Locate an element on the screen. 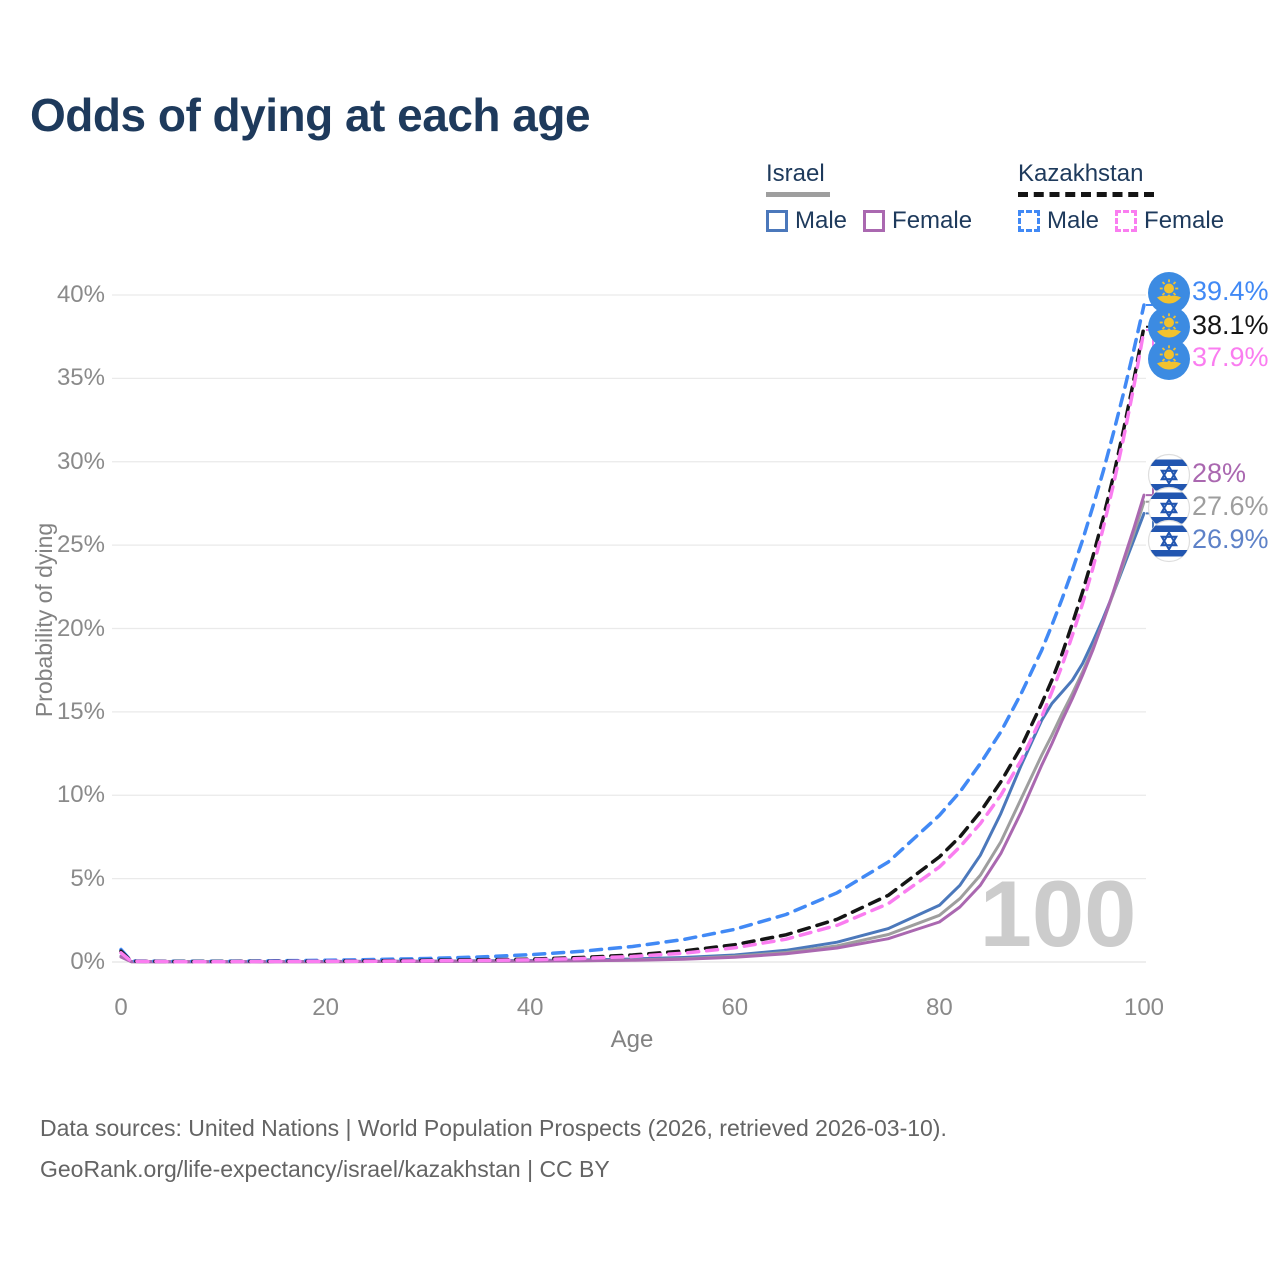 This screenshot has width=1280, height=1280. legend-kazakhstan-male-label: Male is located at coordinates (1073, 220).